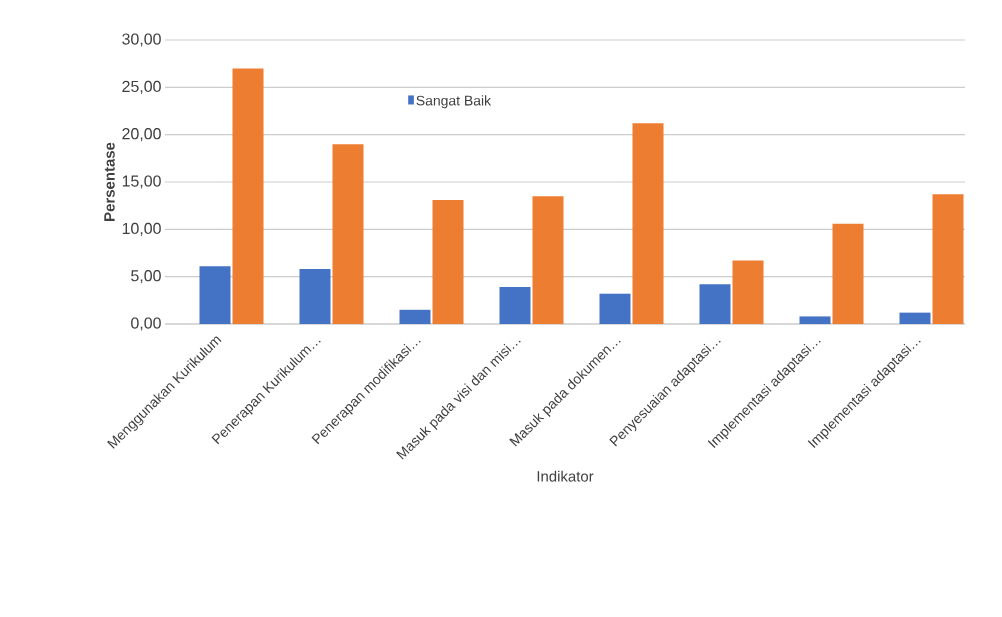 This screenshot has height=617, width=1002. What do you see at coordinates (141, 182) in the screenshot?
I see `y-tick-label: 15,00` at bounding box center [141, 182].